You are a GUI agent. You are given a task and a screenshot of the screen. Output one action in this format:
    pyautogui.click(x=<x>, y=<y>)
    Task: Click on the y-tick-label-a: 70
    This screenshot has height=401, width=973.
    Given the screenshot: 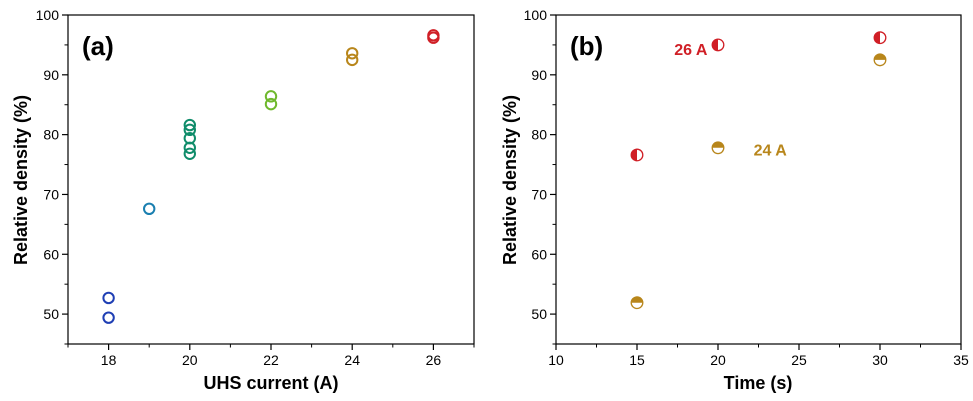 What is the action you would take?
    pyautogui.click(x=51, y=194)
    